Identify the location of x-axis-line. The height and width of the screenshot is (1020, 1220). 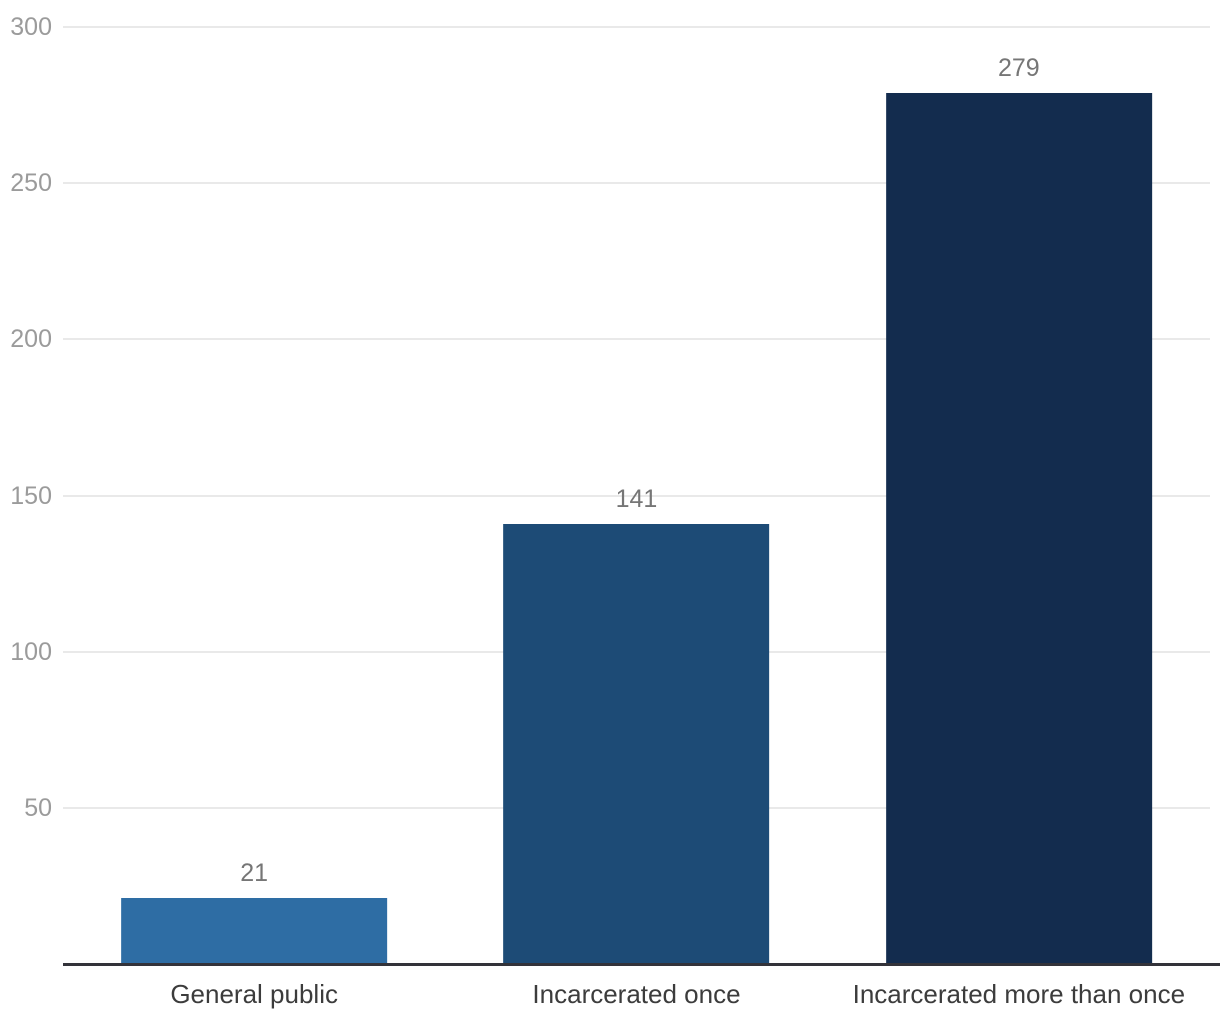
(641, 964).